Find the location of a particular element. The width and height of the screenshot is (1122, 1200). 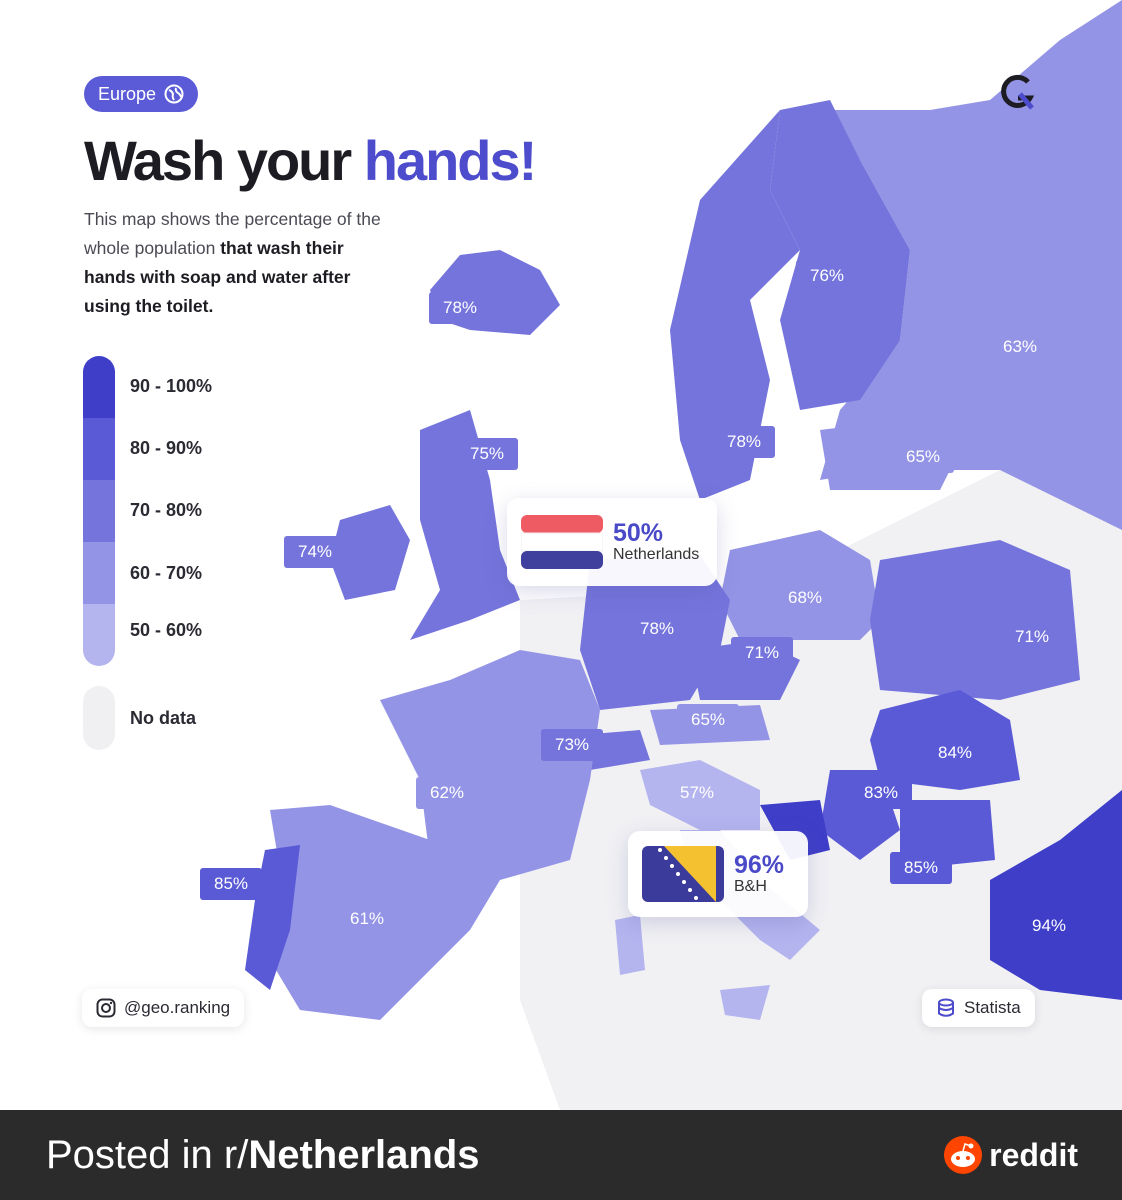

reddit-brand: reddit is located at coordinates (1010, 1155).